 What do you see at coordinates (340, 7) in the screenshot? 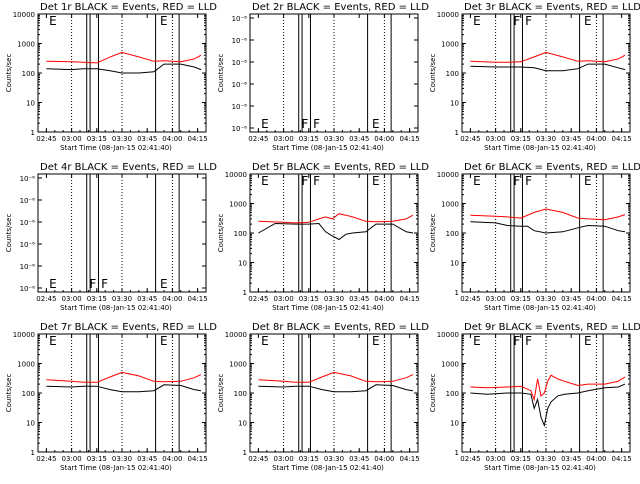
I see `panel-title: Det 2r BLACK = Events, RED = LLD` at bounding box center [340, 7].